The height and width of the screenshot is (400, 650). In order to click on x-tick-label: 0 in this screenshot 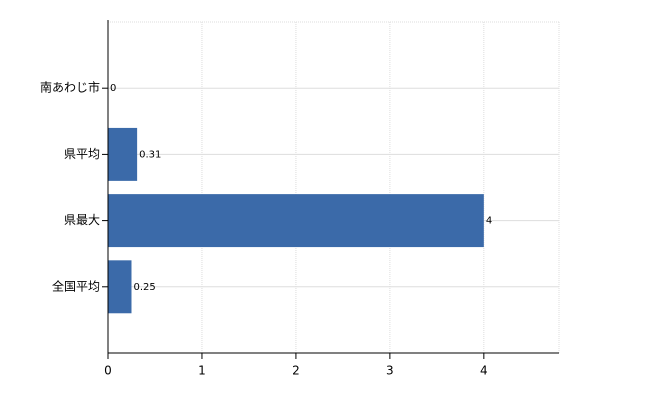, I will do `click(108, 371)`.